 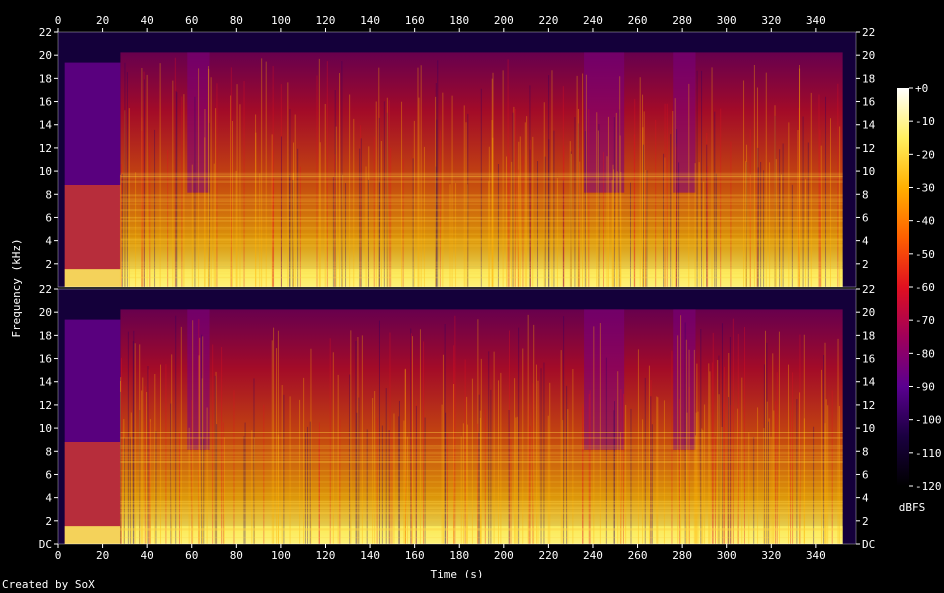 What do you see at coordinates (236, 555) in the screenshot?
I see `x-tick-label: 80` at bounding box center [236, 555].